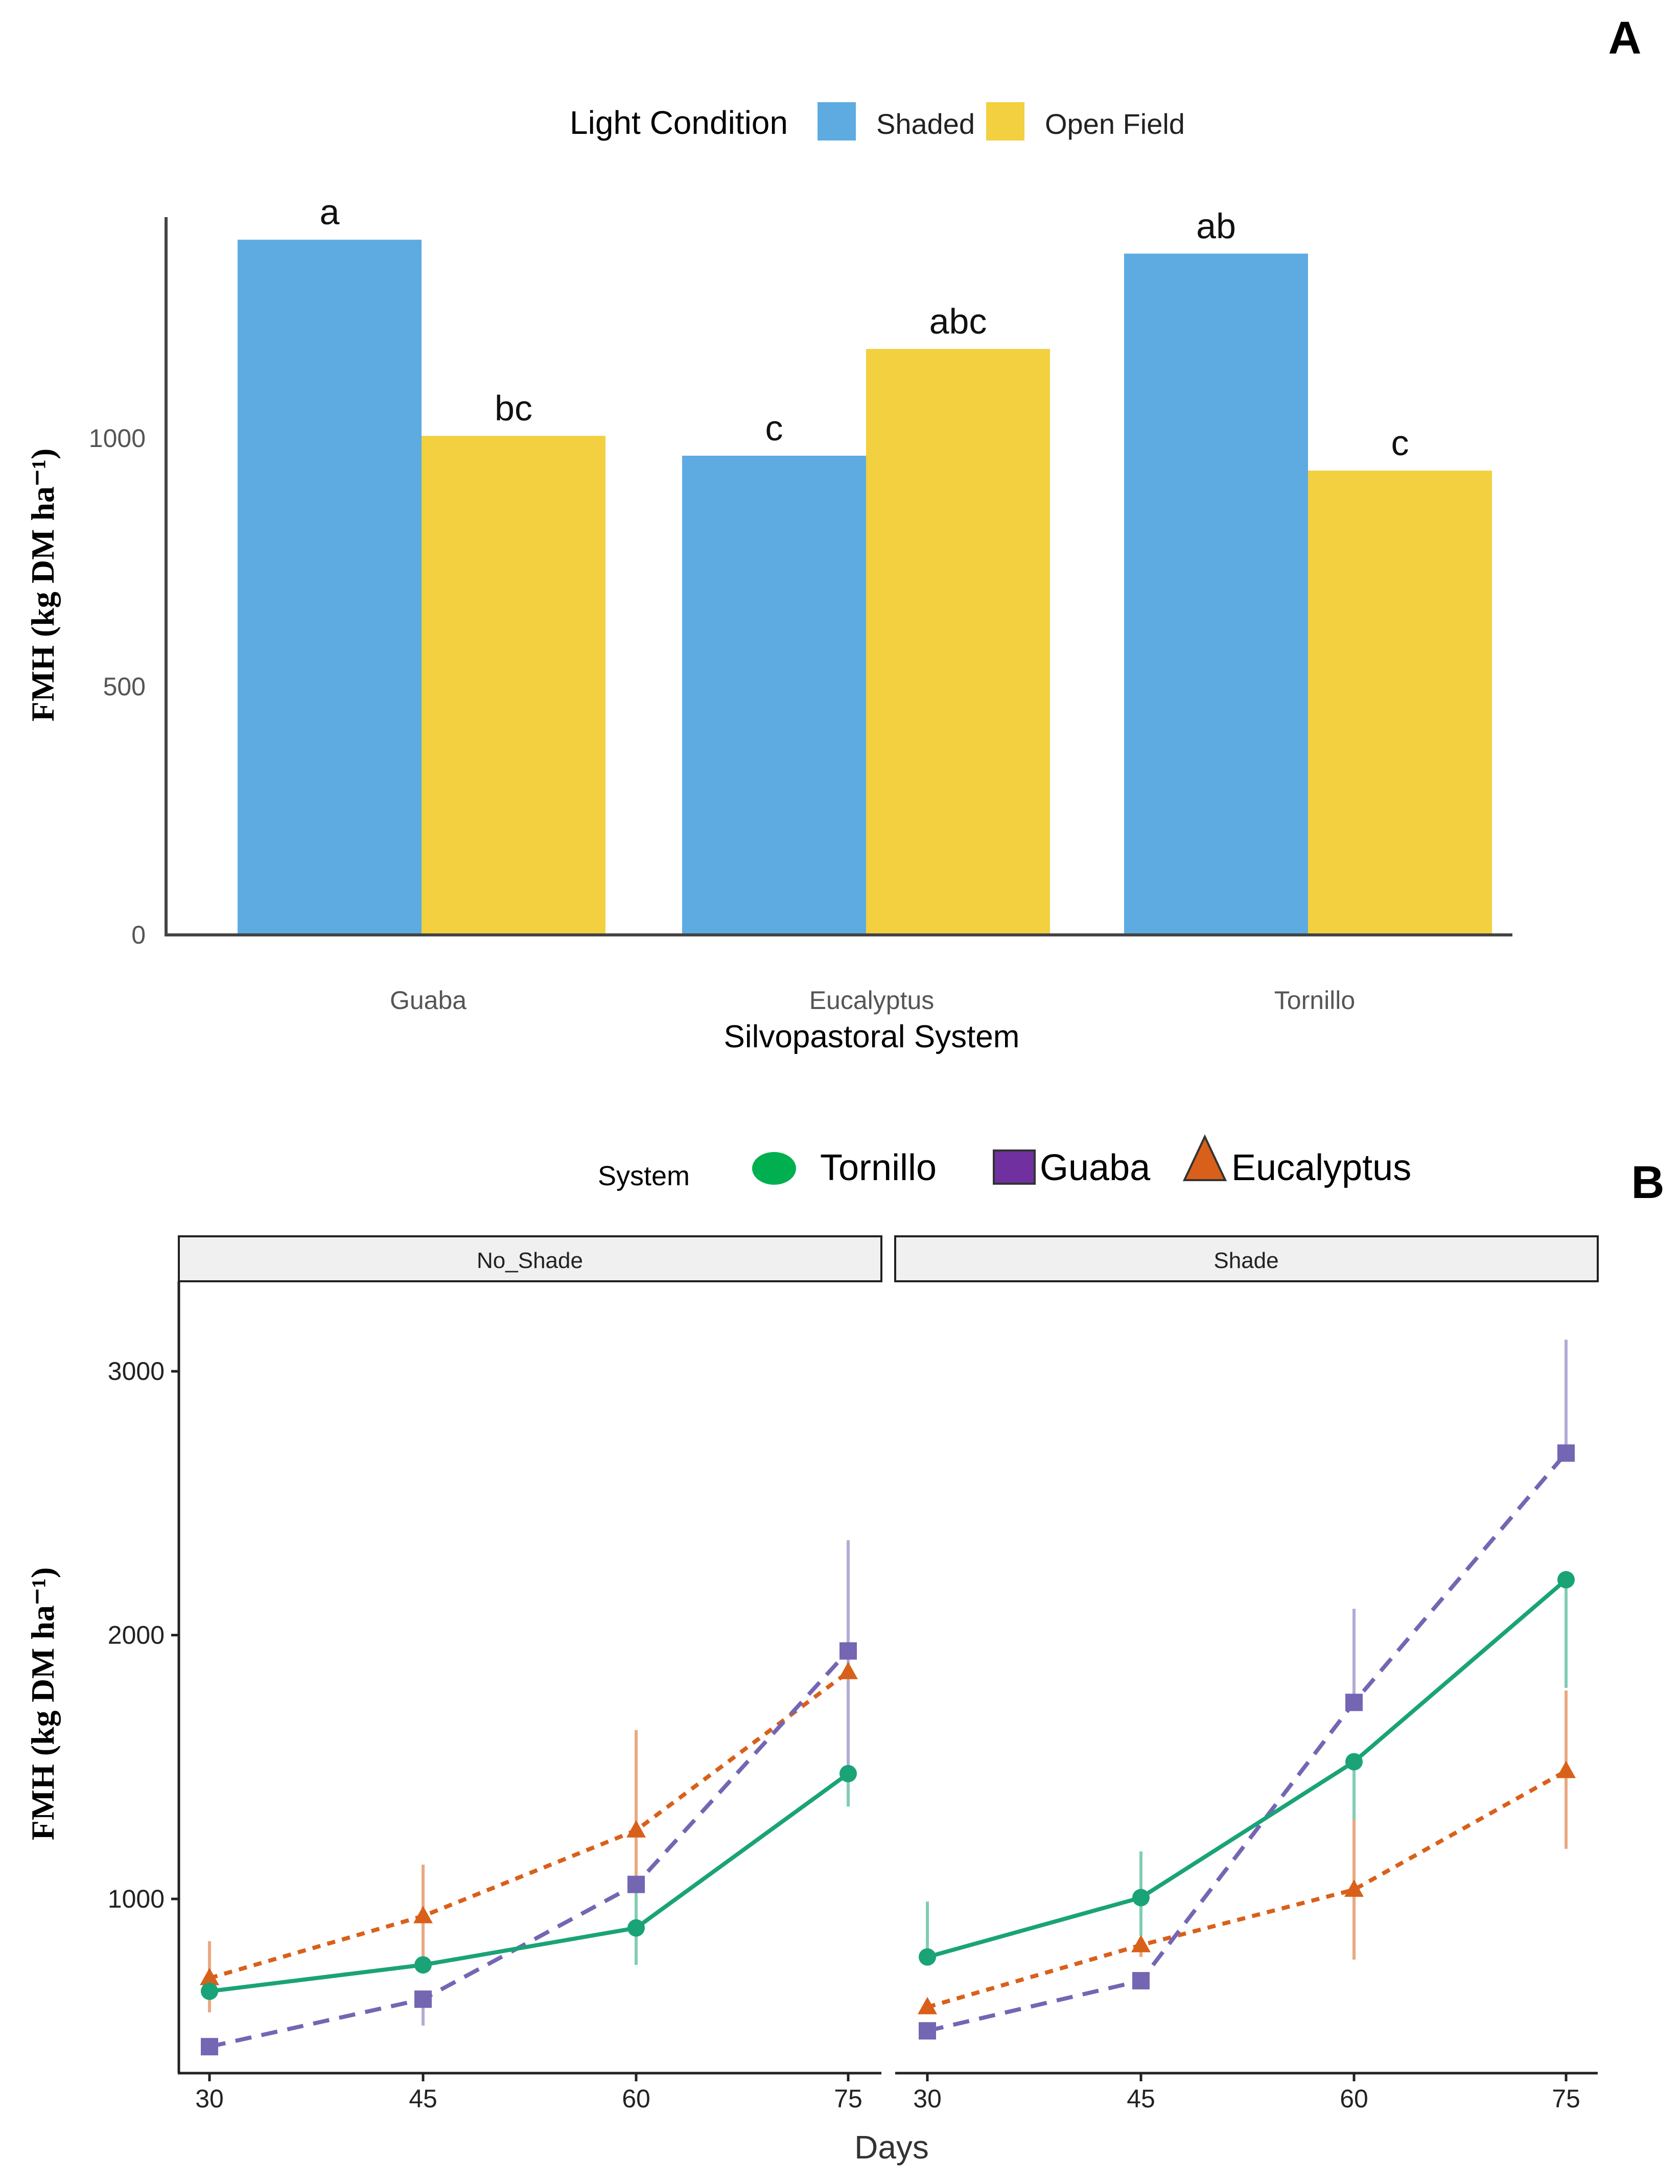 The image size is (1680, 2184). What do you see at coordinates (1216, 226) in the screenshot?
I see `bar-letter-tornillo-shaded: ab` at bounding box center [1216, 226].